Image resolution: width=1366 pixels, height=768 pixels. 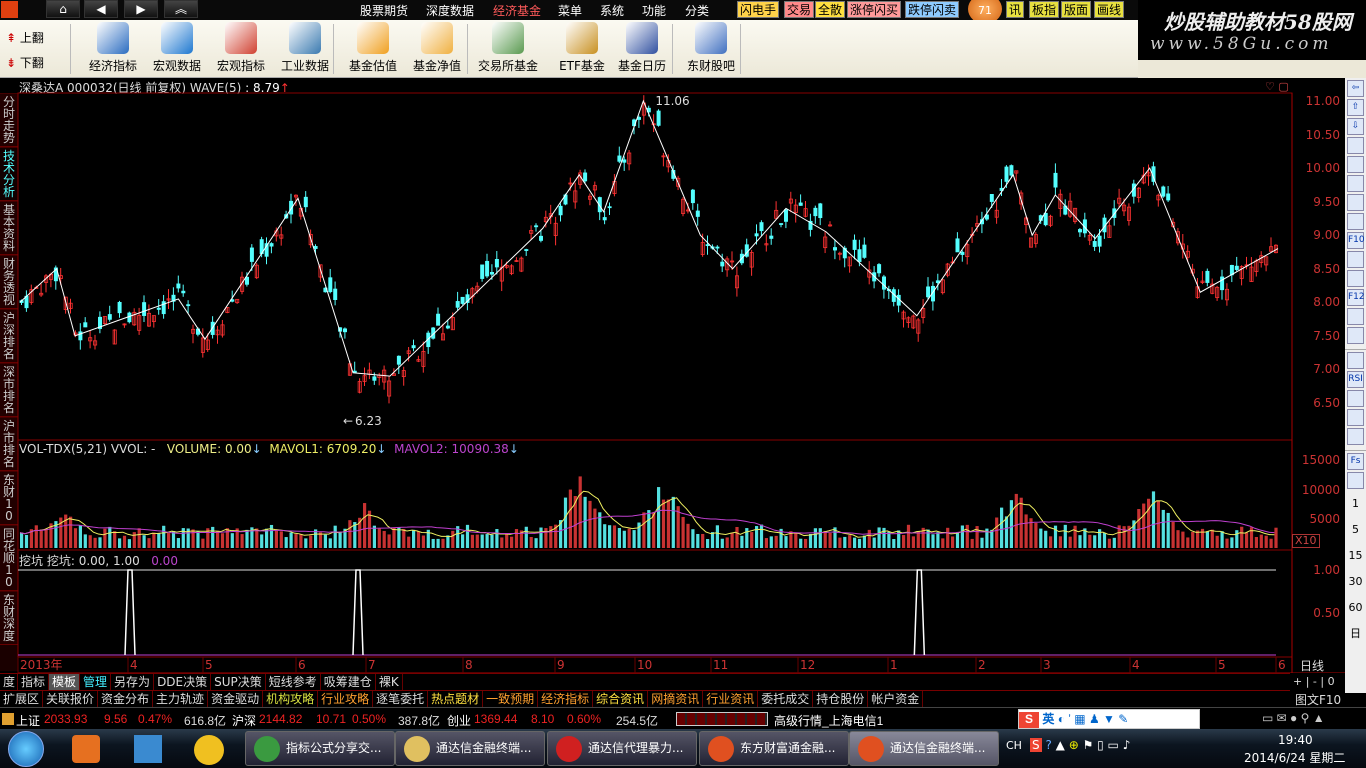 What do you see at coordinates (34, 682) in the screenshot?
I see `indicator-tab-0: 指标` at bounding box center [34, 682].